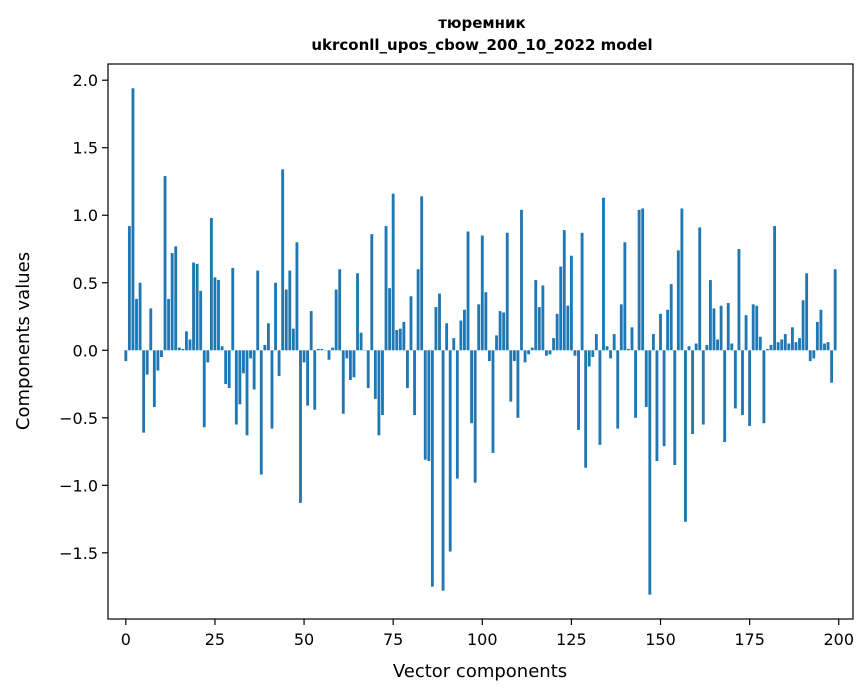 The height and width of the screenshot is (696, 867). I want to click on x-axis-ticks: 0 25 50 75 100 125 150 175 200, so click(487, 634).